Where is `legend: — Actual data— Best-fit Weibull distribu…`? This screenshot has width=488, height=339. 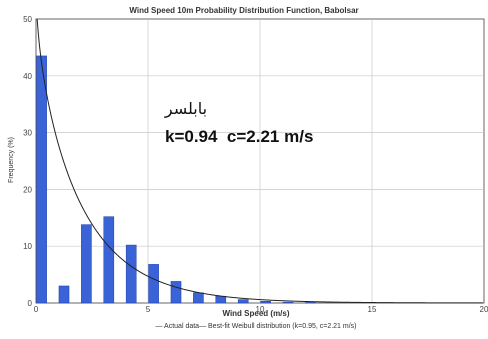
legend: — Actual data— Best-fit Weibull distribu… is located at coordinates (255, 326).